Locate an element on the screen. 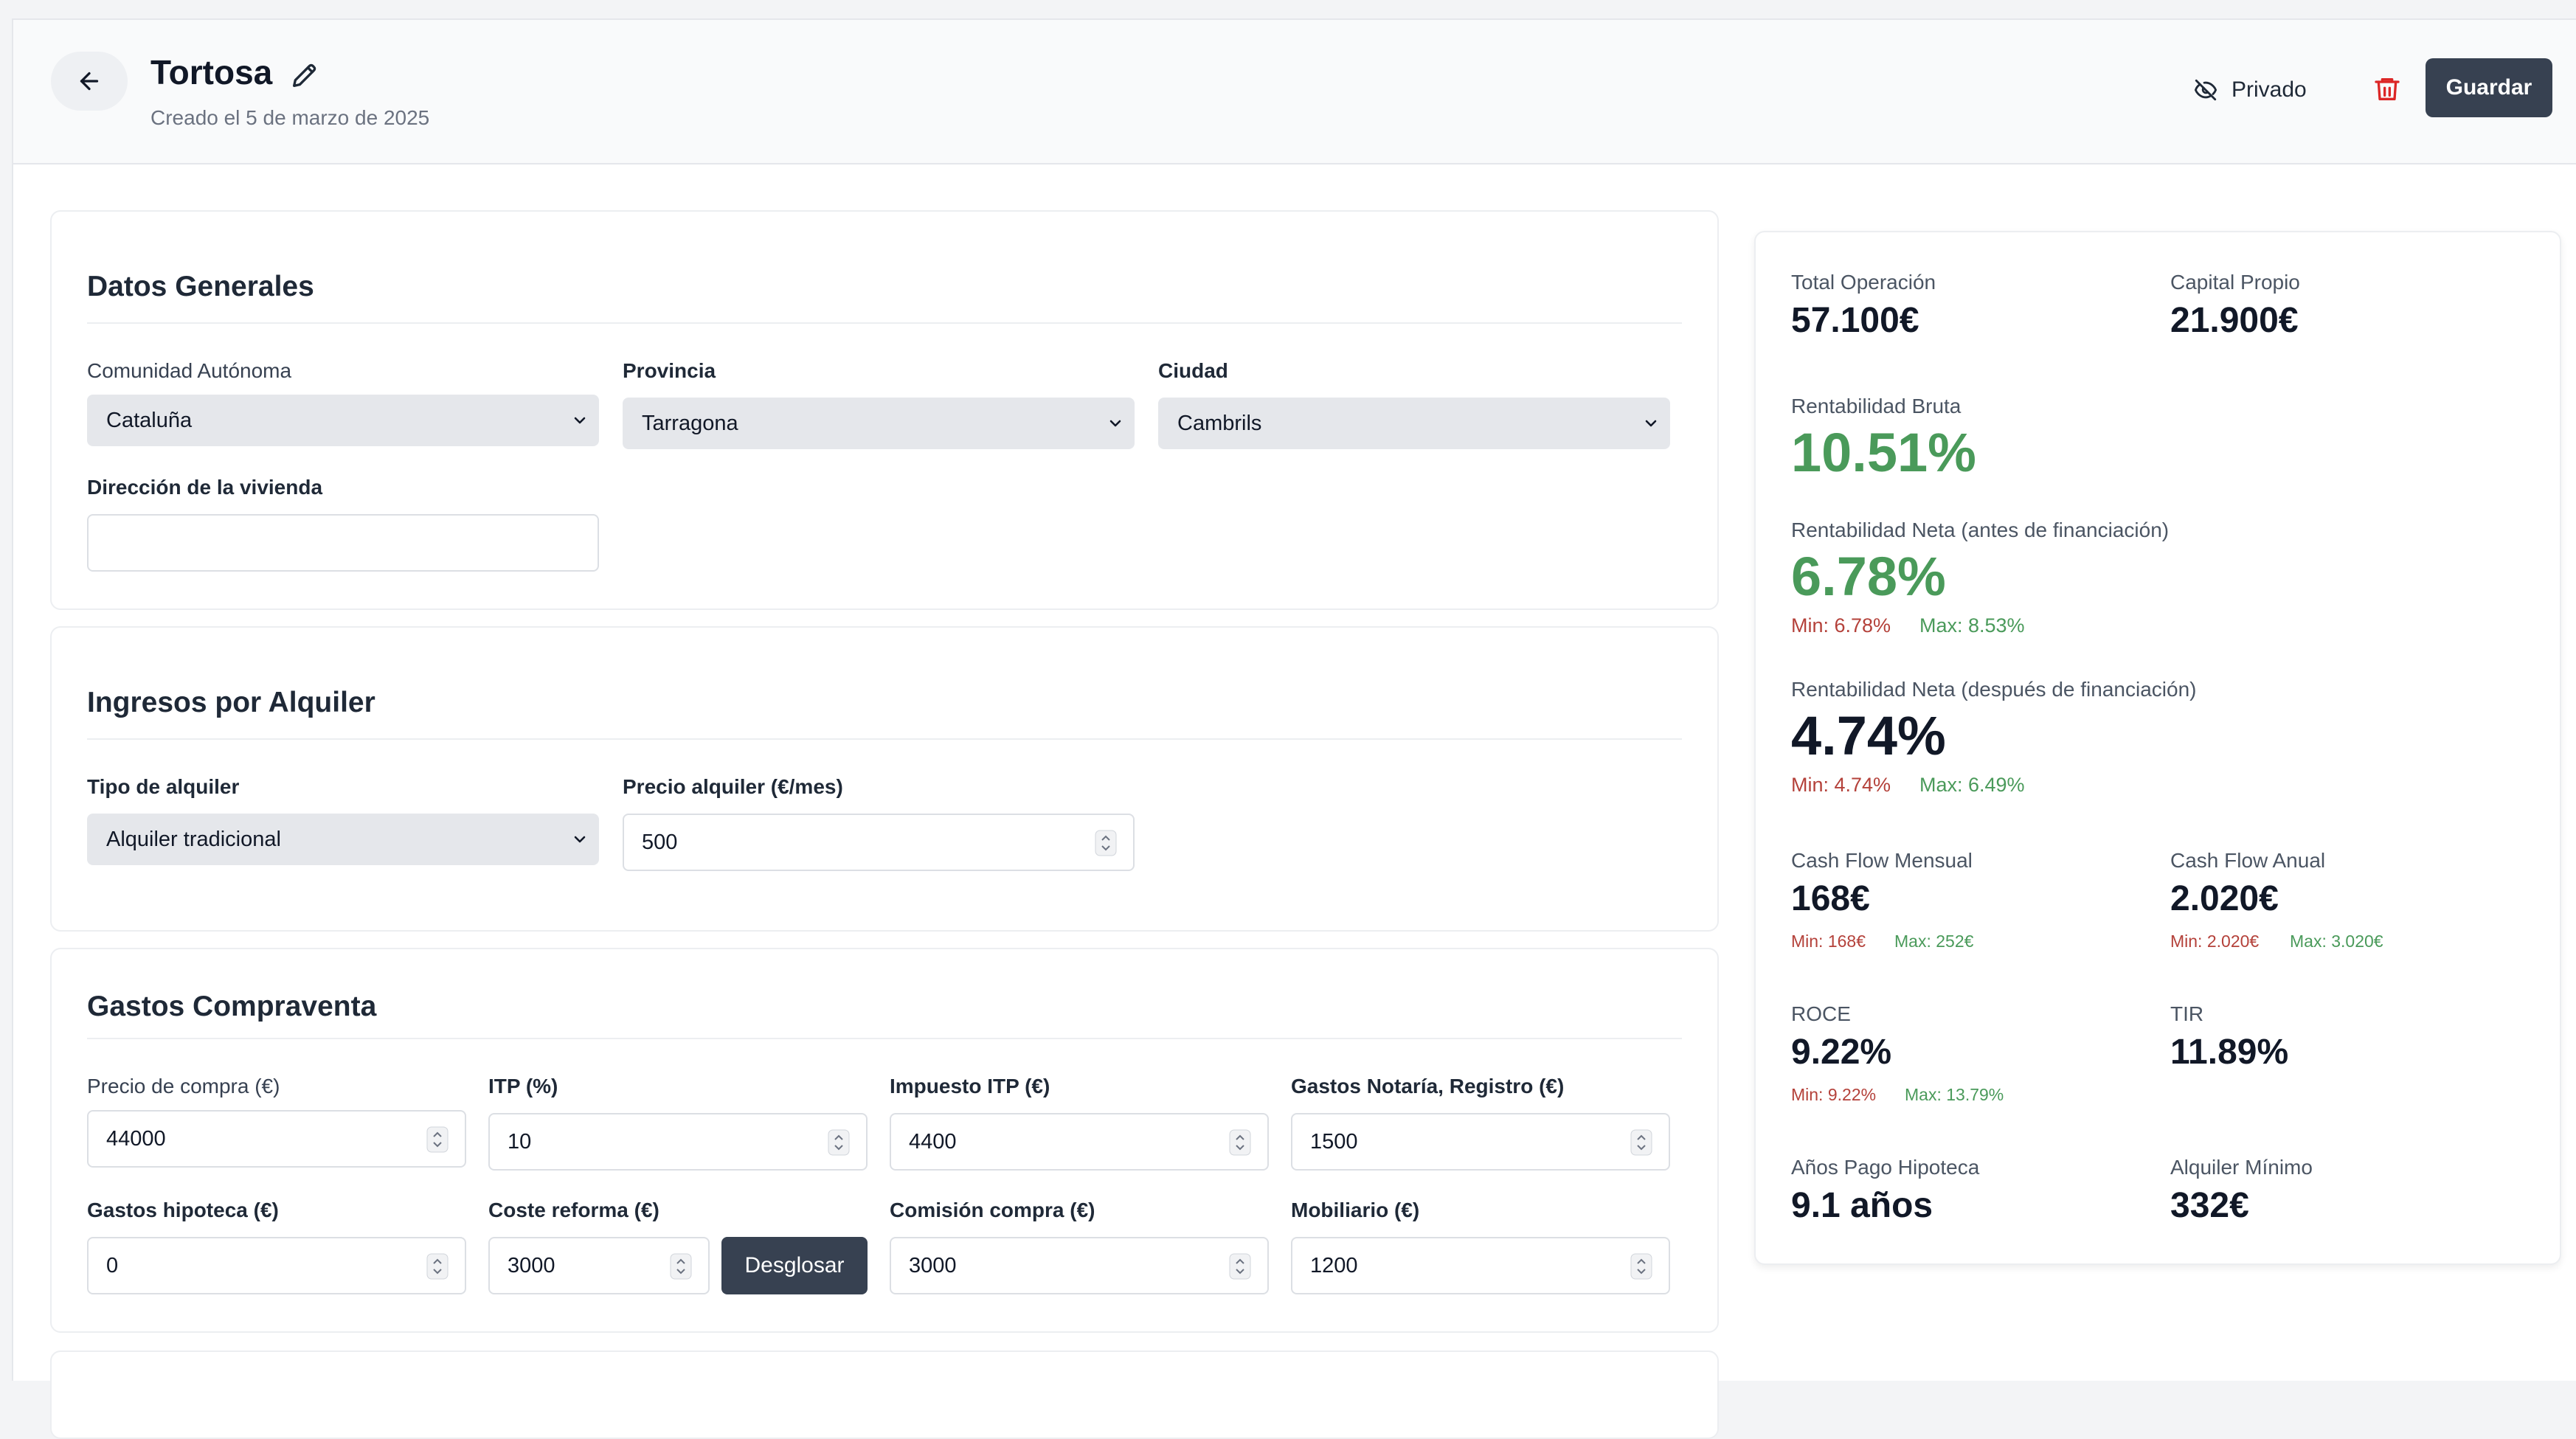 The image size is (2576, 1439). section-title: Ingresos por Alquiler is located at coordinates (231, 702).